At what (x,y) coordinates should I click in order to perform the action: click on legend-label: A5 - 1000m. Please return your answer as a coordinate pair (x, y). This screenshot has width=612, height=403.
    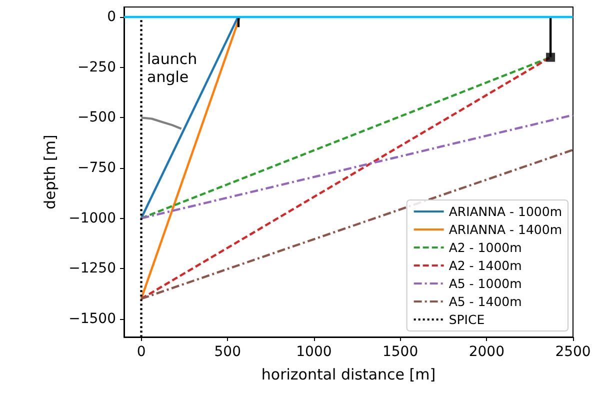
    Looking at the image, I should click on (485, 283).